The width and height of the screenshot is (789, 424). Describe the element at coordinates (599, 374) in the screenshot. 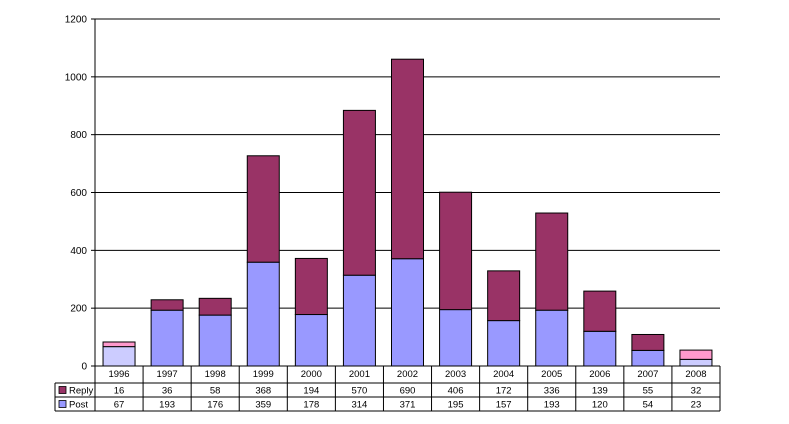

I see `x-tick-label: 2006` at that location.